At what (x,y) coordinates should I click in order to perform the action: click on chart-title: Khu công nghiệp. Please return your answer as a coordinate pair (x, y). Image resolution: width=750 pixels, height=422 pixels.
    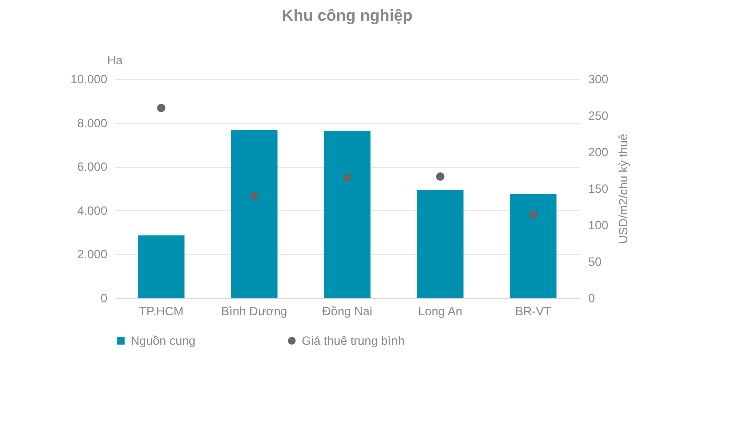
    Looking at the image, I should click on (348, 16).